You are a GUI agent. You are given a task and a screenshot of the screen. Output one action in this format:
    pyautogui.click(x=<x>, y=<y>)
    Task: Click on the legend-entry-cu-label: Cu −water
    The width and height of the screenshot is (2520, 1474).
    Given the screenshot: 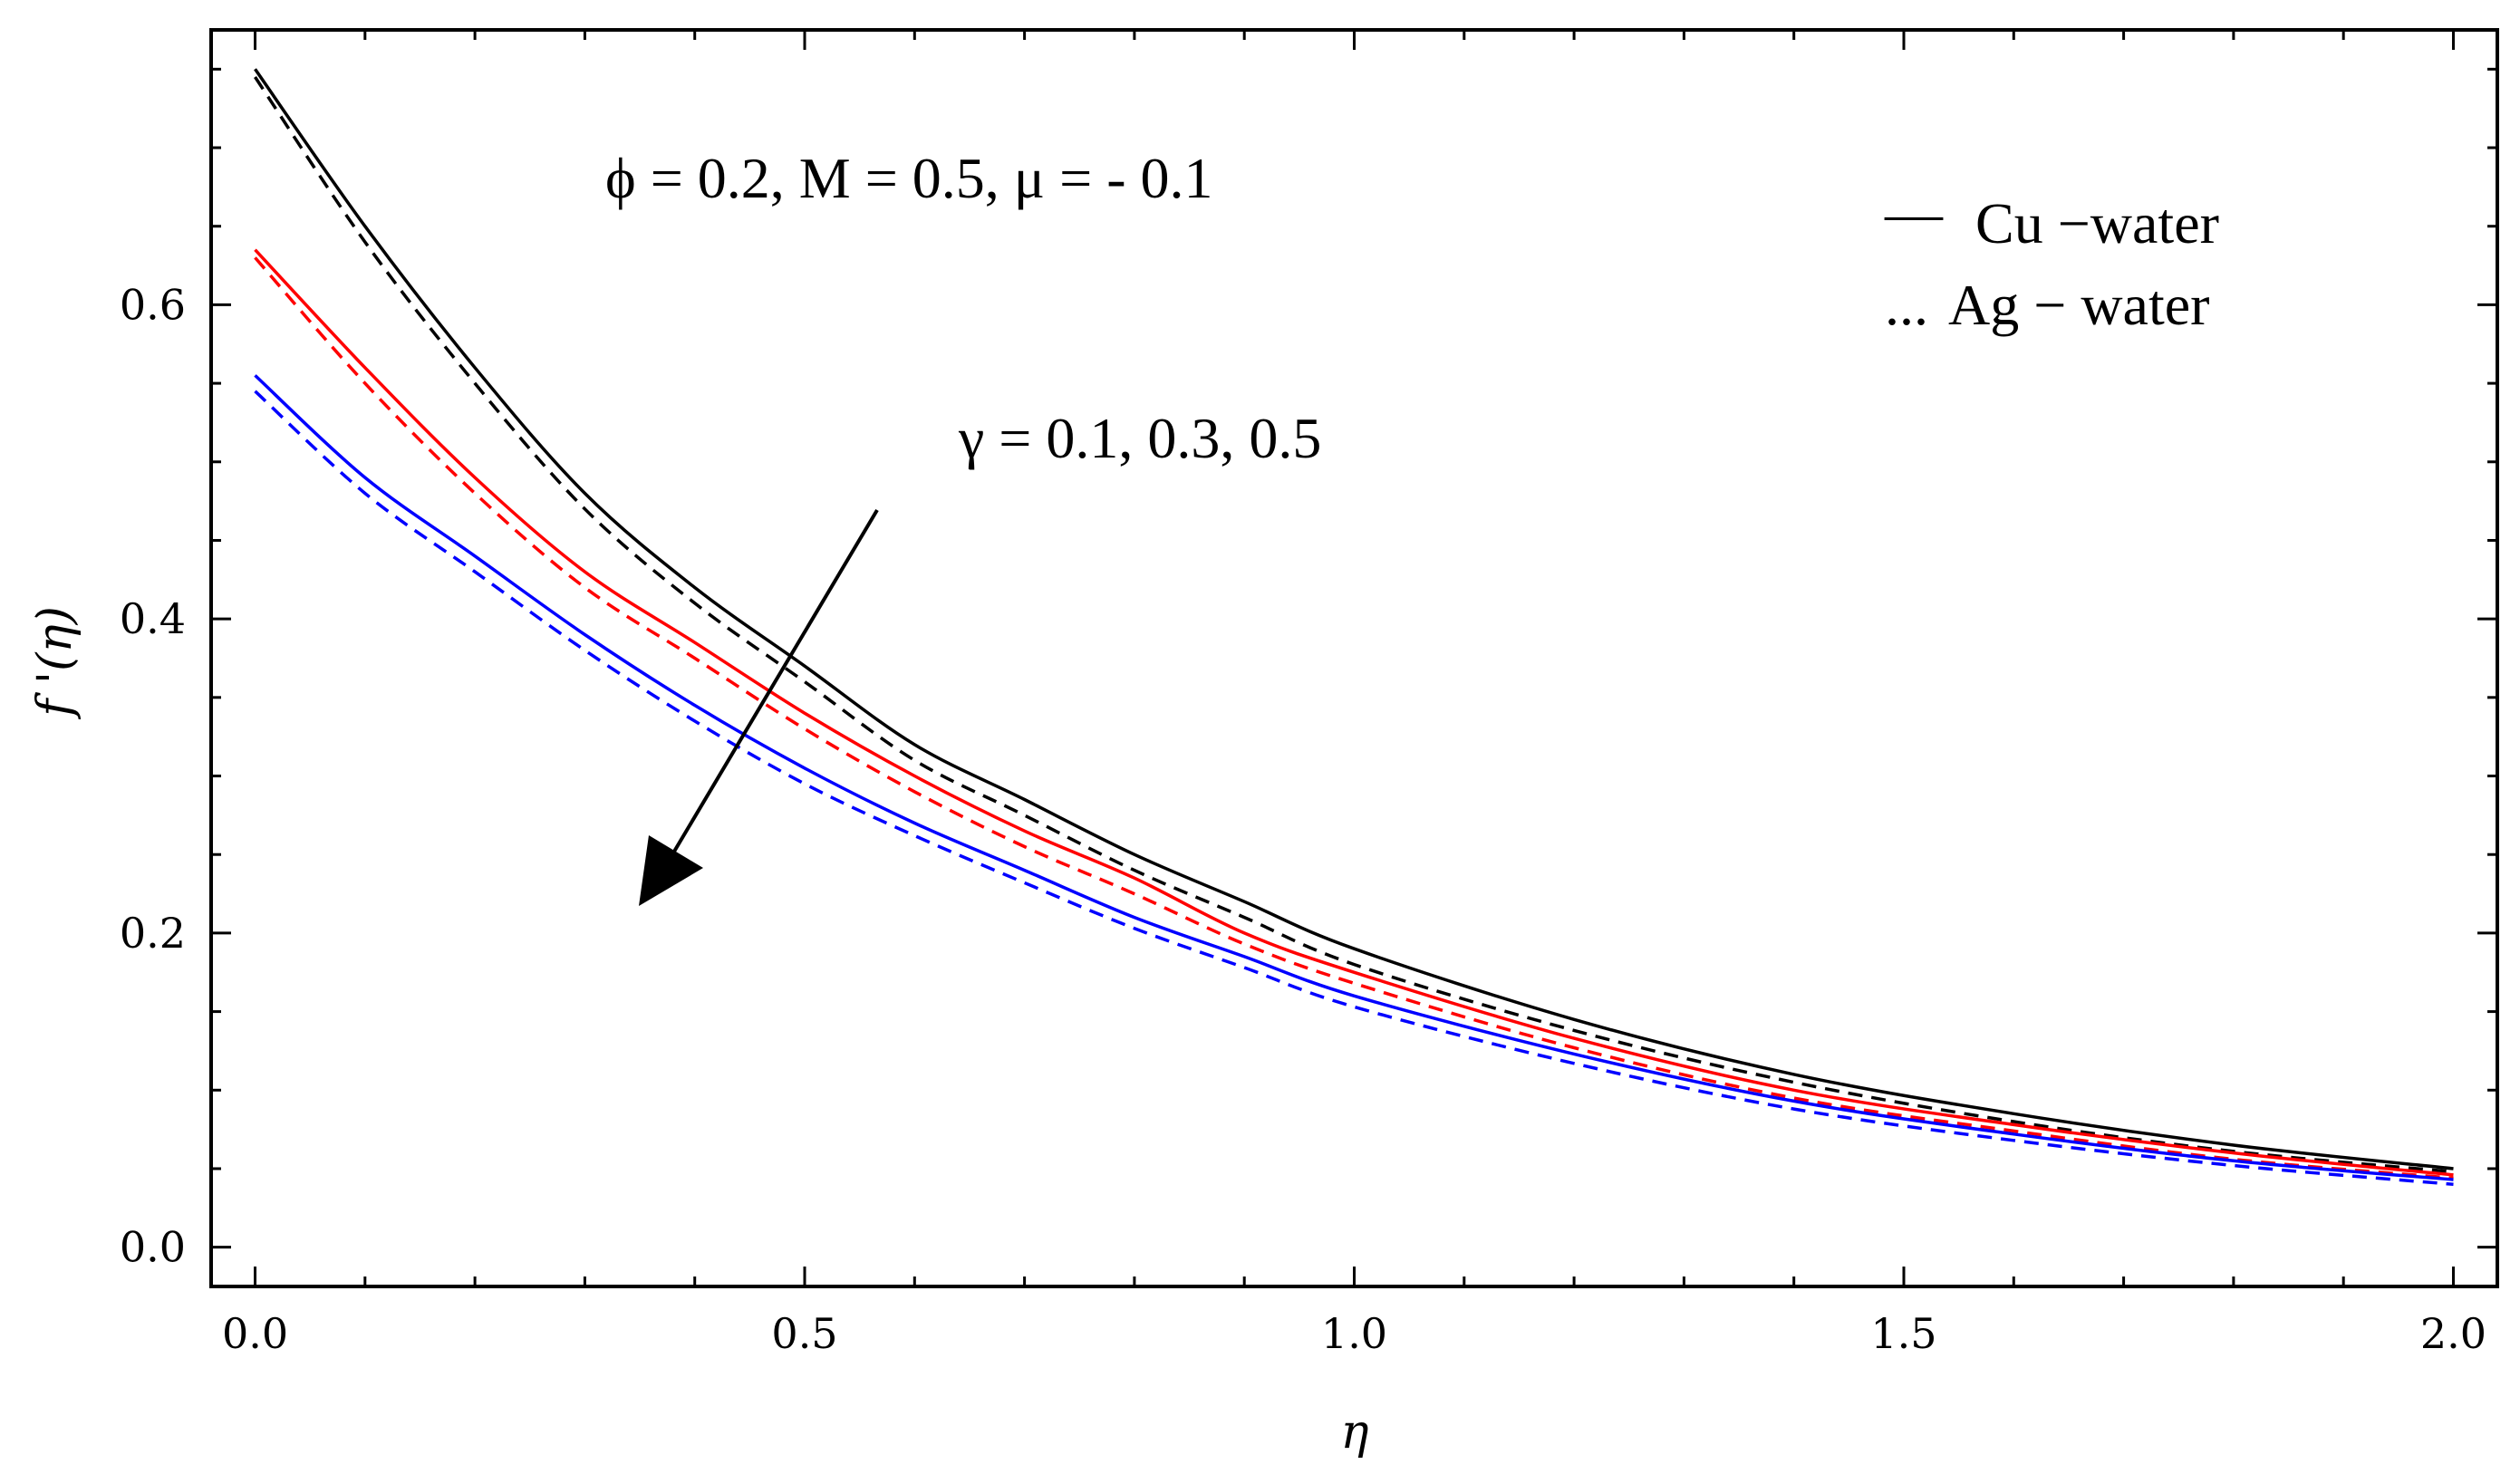 What is the action you would take?
    pyautogui.click(x=2097, y=223)
    